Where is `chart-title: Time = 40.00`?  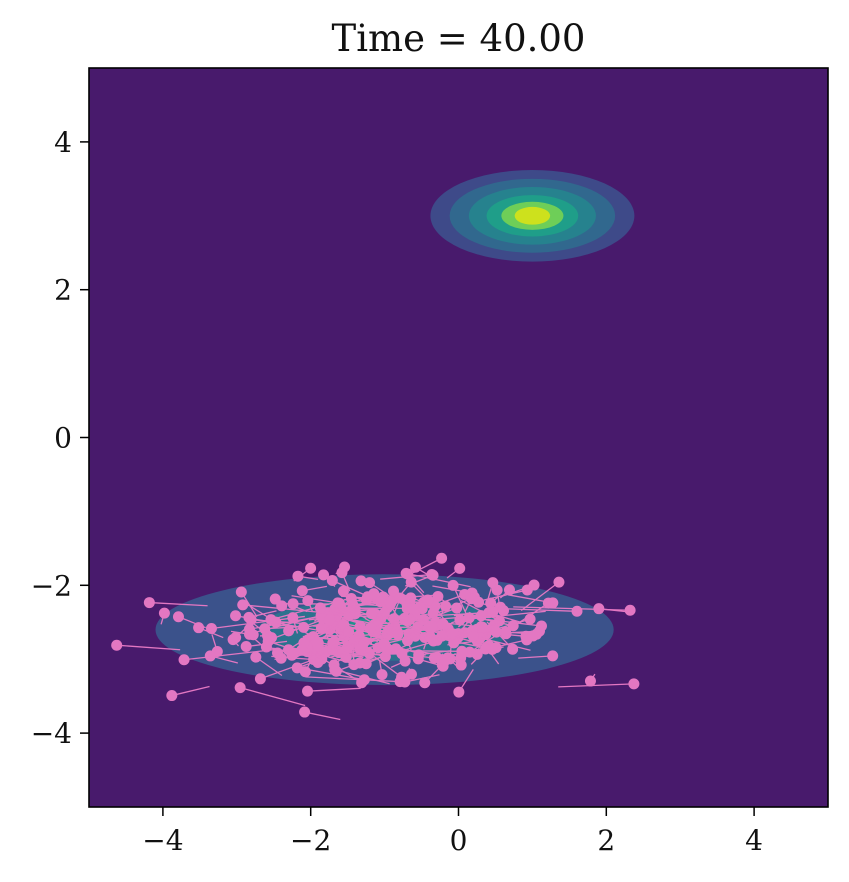
chart-title: Time = 40.00 is located at coordinates (459, 38).